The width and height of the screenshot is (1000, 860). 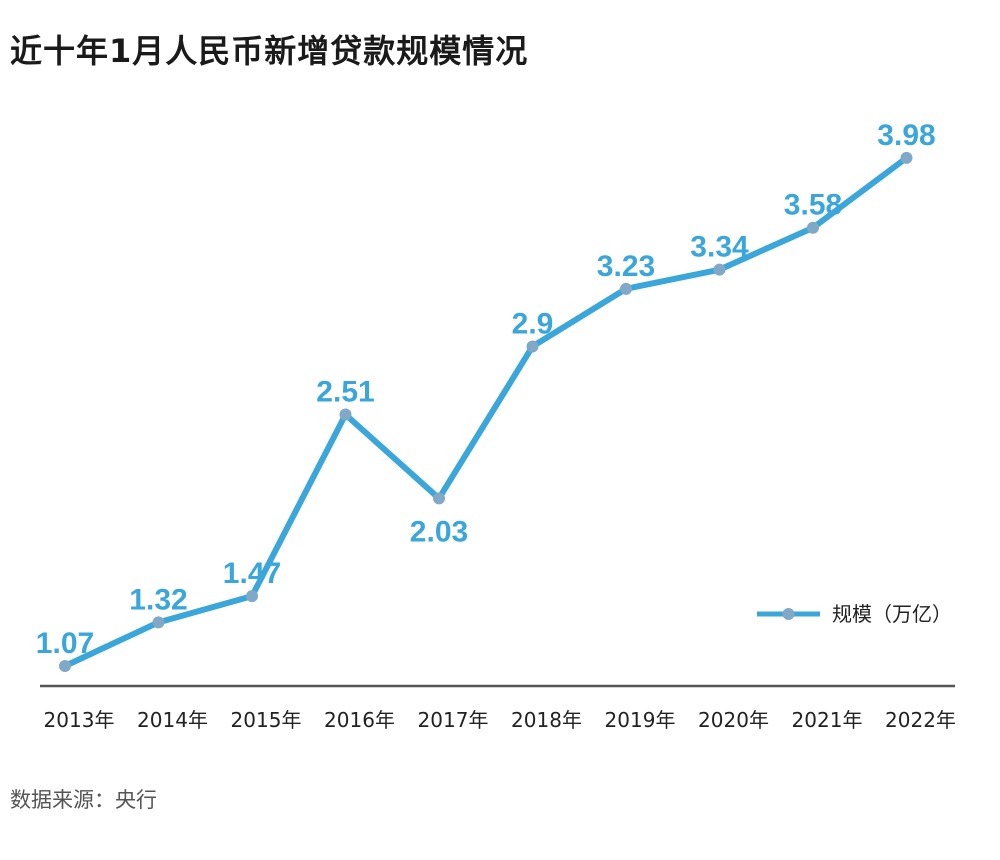 I want to click on data-label: 2.51, so click(x=345, y=392).